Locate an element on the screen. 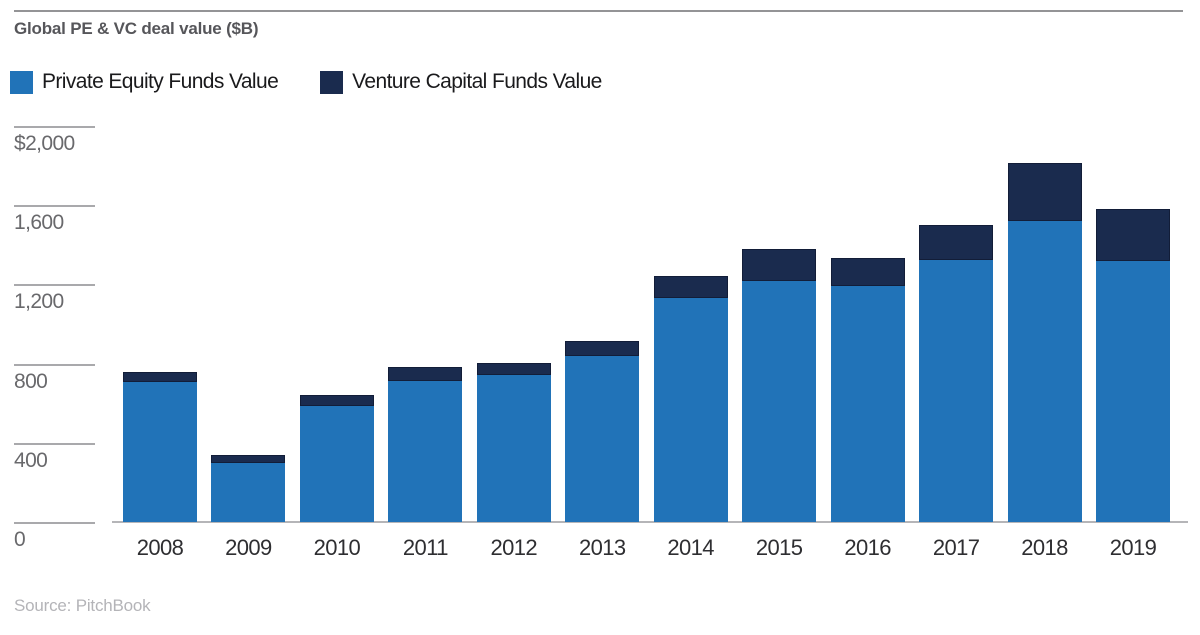 Image resolution: width=1200 pixels, height=635 pixels. bar-2016 is located at coordinates (867, 389).